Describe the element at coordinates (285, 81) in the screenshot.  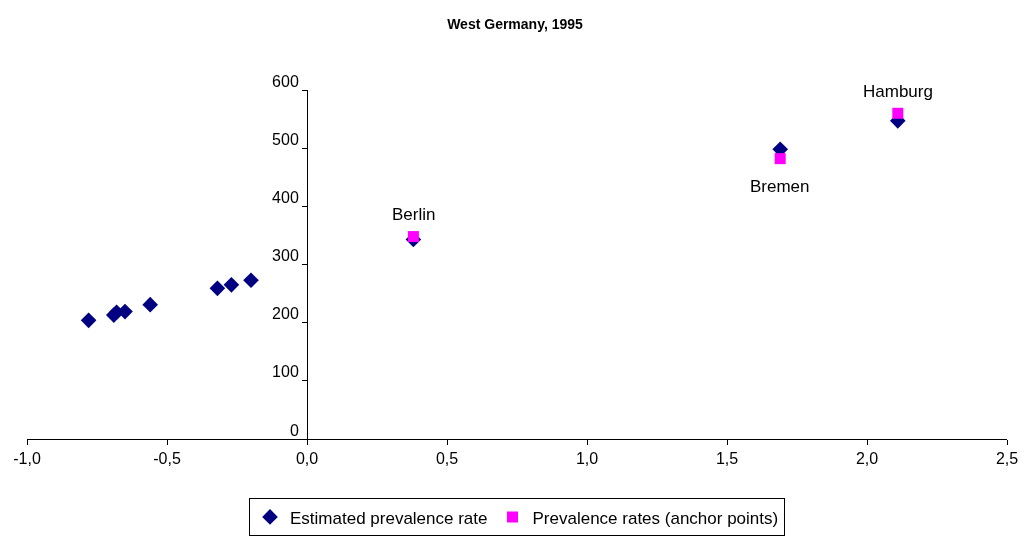
I see `y-tick-label: 600` at that location.